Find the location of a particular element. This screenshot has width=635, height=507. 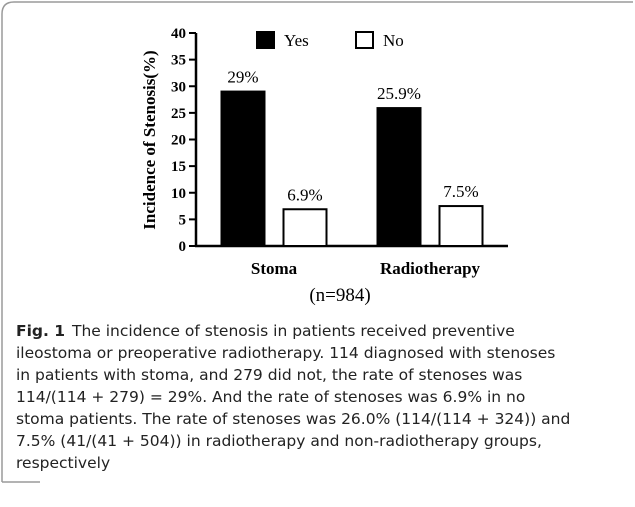

value-label: 7.5% is located at coordinates (460, 191).